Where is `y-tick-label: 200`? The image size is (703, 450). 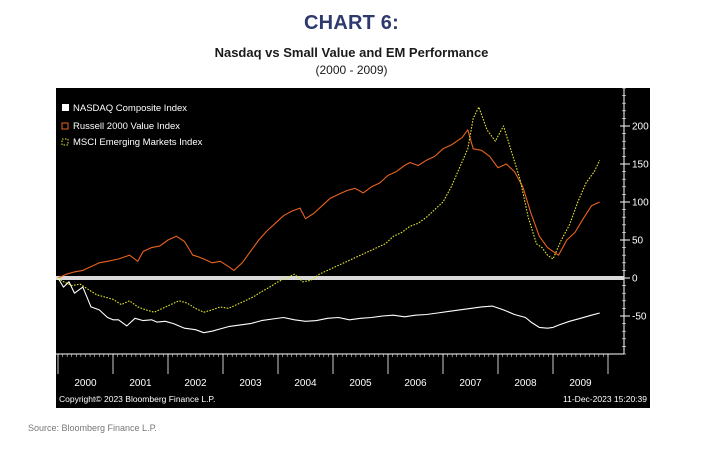 y-tick-label: 200 is located at coordinates (640, 127).